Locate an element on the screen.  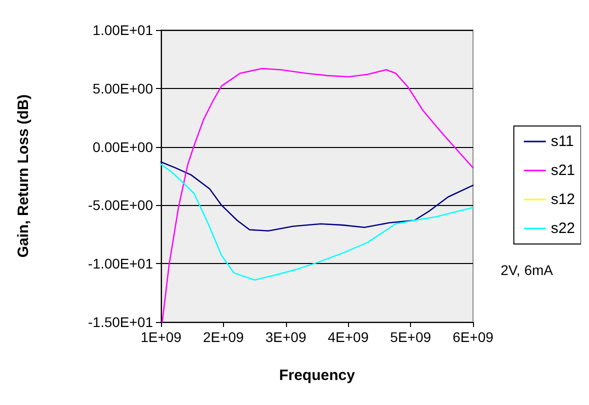
y-tick-label: 1.00E+01 is located at coordinates (123, 30).